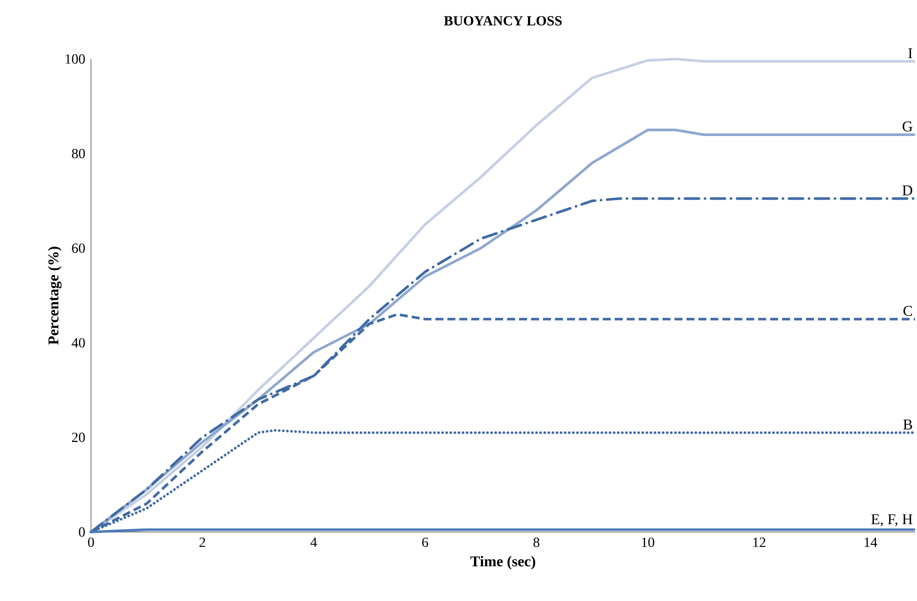 This screenshot has width=917, height=601. Describe the element at coordinates (503, 563) in the screenshot. I see `x-axis-title: Time (sec)` at that location.